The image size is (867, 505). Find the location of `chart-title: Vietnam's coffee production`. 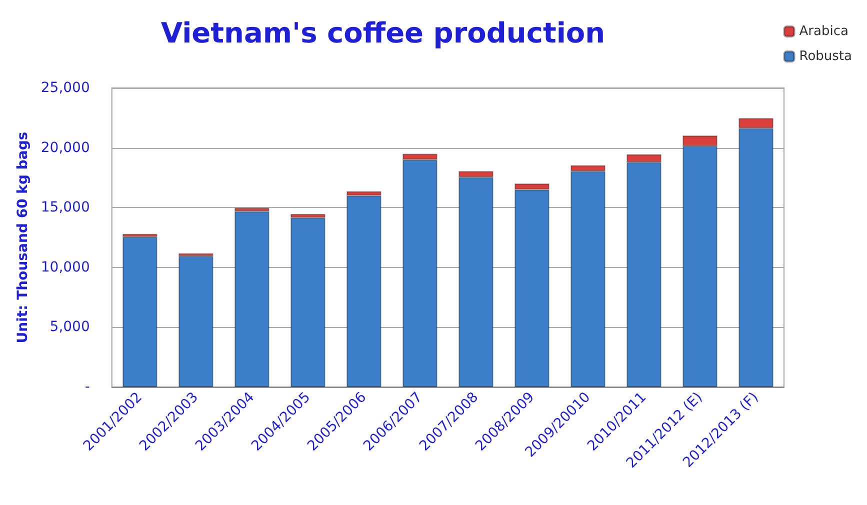

chart-title: Vietnam's coffee production is located at coordinates (383, 33).